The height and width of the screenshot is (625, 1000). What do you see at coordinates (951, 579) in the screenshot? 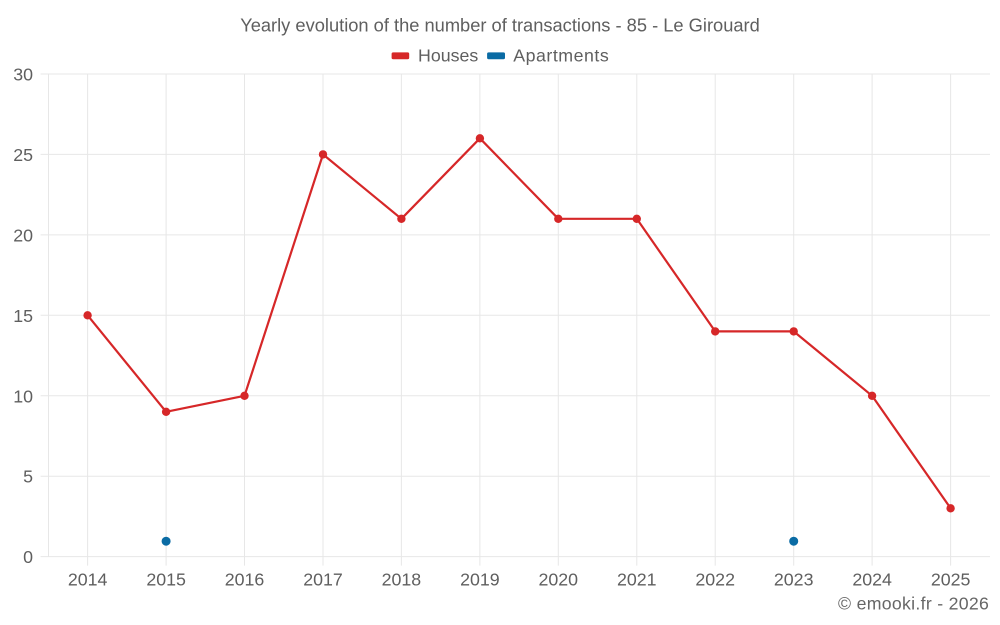
I see `svg-text: 2025` at bounding box center [951, 579].